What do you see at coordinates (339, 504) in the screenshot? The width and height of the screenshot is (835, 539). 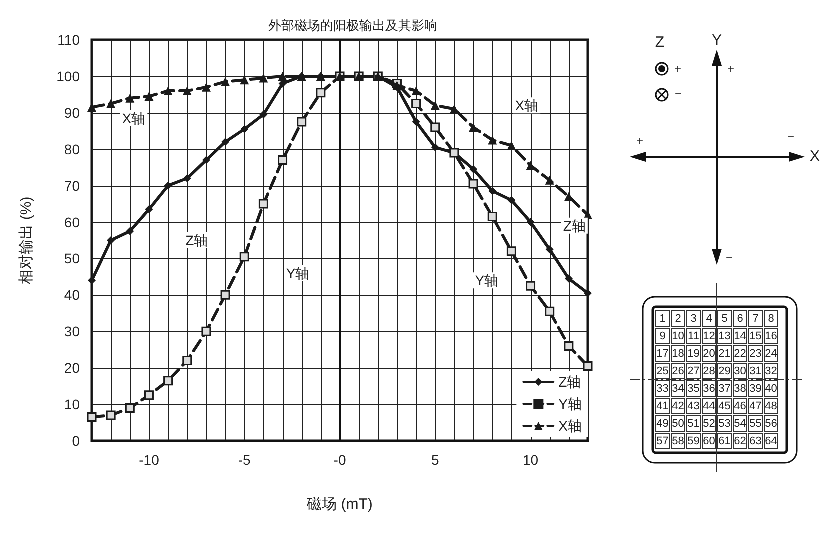 I see `x-axis-title: 磁场 (mT)` at bounding box center [339, 504].